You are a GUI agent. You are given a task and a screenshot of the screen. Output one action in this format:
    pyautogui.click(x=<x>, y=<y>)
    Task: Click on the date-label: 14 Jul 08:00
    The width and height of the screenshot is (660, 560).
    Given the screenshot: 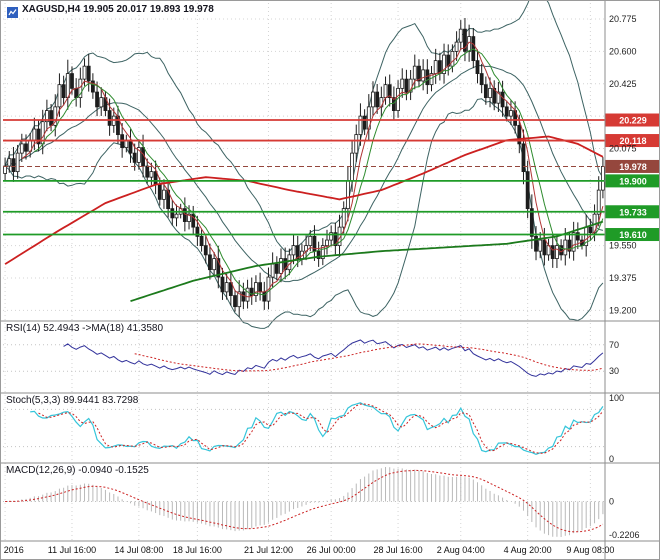 What is the action you would take?
    pyautogui.click(x=138, y=550)
    